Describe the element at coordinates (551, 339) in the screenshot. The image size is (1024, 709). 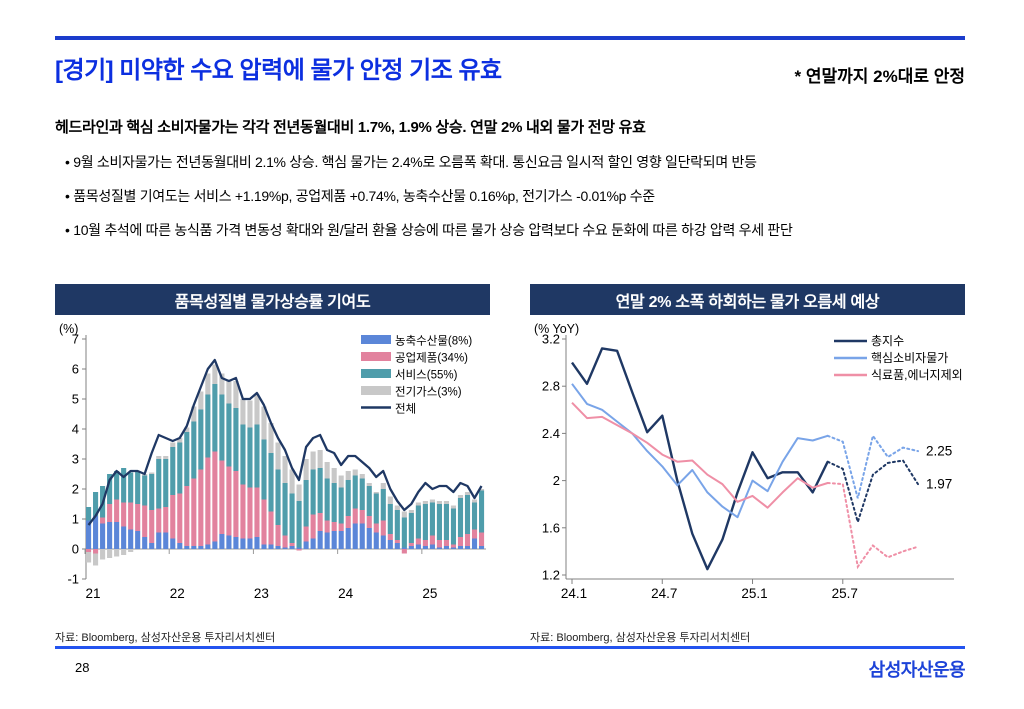
I see `right-ytick-label: 3.2` at that location.